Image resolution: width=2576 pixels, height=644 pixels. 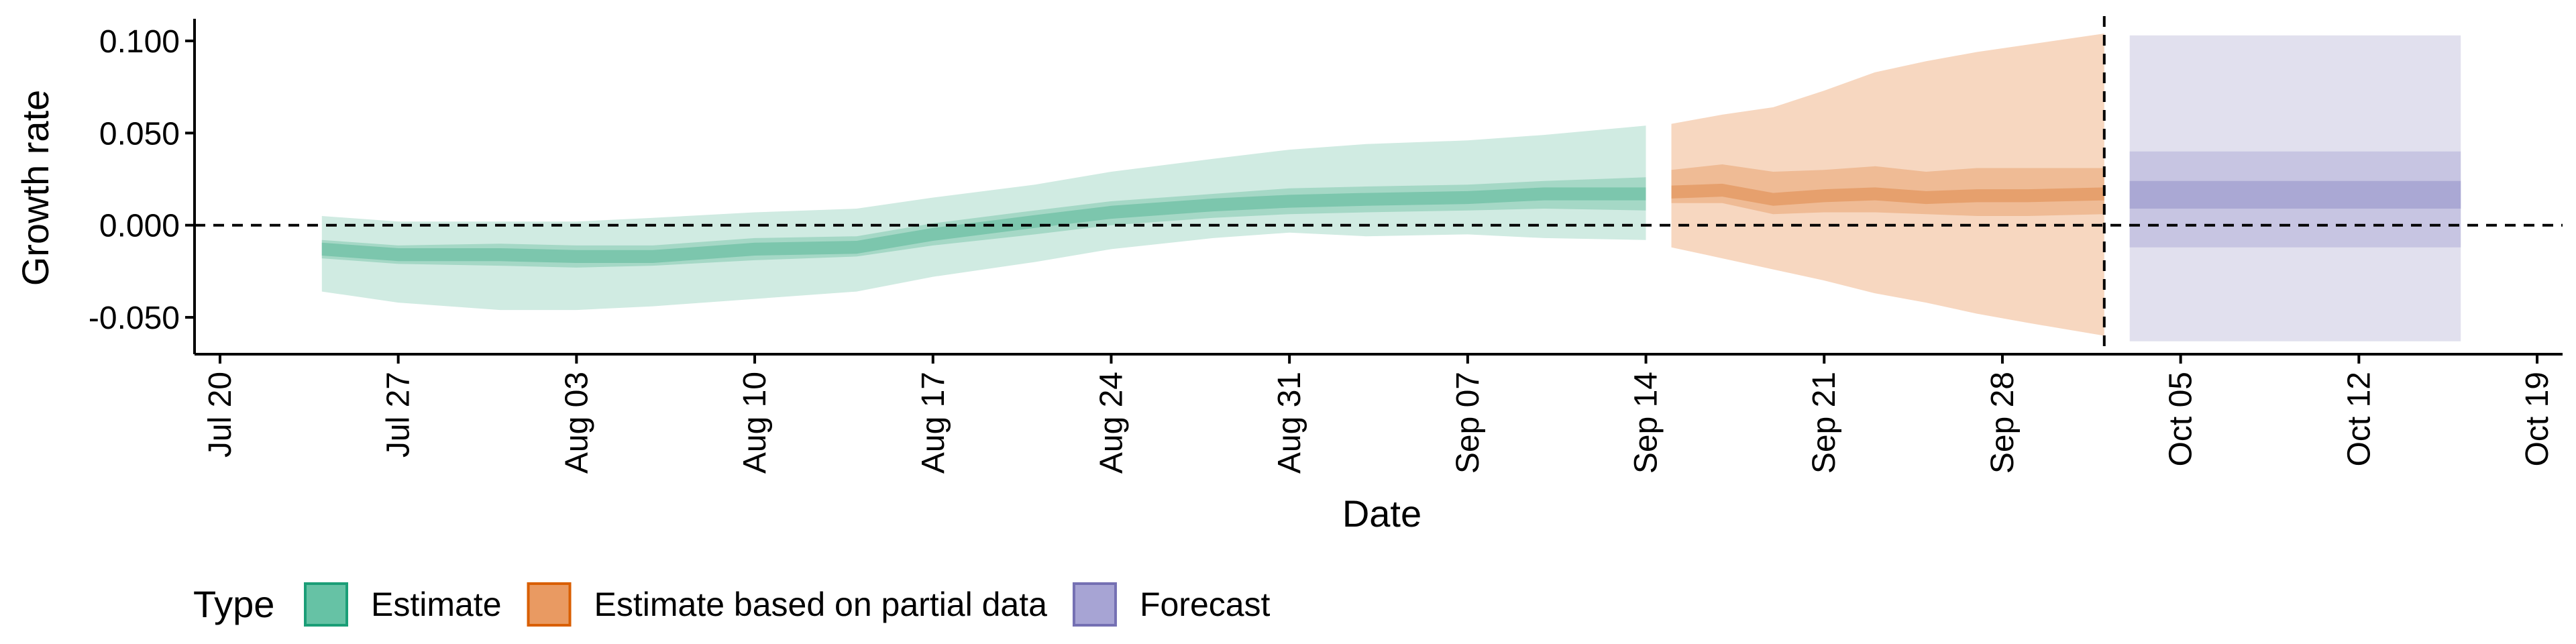 What do you see at coordinates (1646, 423) in the screenshot?
I see `x-tick-label: Sep 14` at bounding box center [1646, 423].